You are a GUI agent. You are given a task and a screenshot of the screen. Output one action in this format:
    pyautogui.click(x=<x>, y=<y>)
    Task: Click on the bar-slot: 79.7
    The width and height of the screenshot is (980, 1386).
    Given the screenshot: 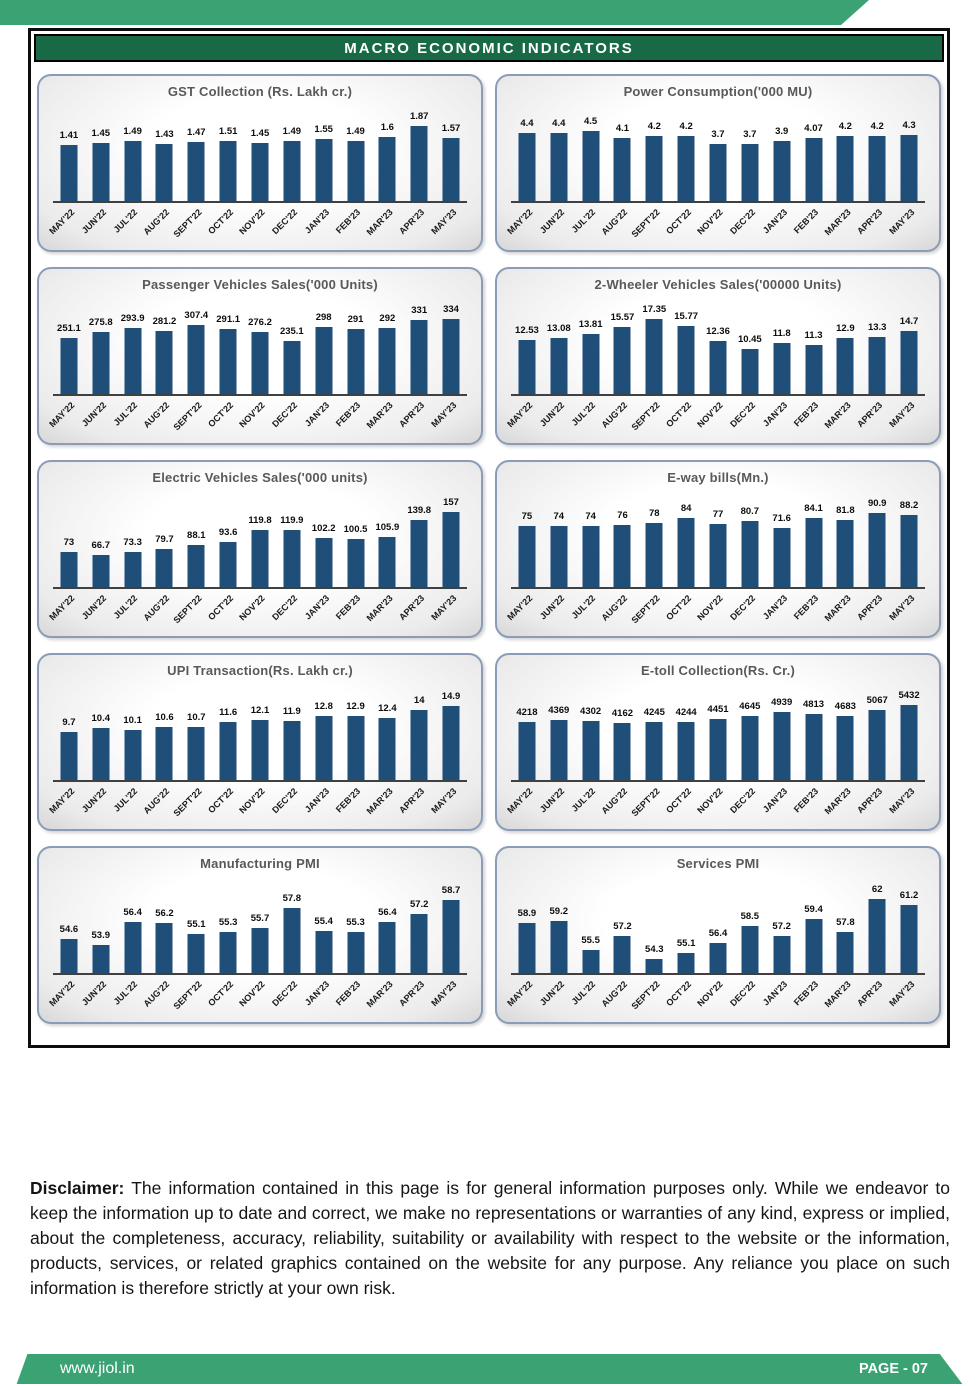 What is the action you would take?
    pyautogui.click(x=165, y=536)
    